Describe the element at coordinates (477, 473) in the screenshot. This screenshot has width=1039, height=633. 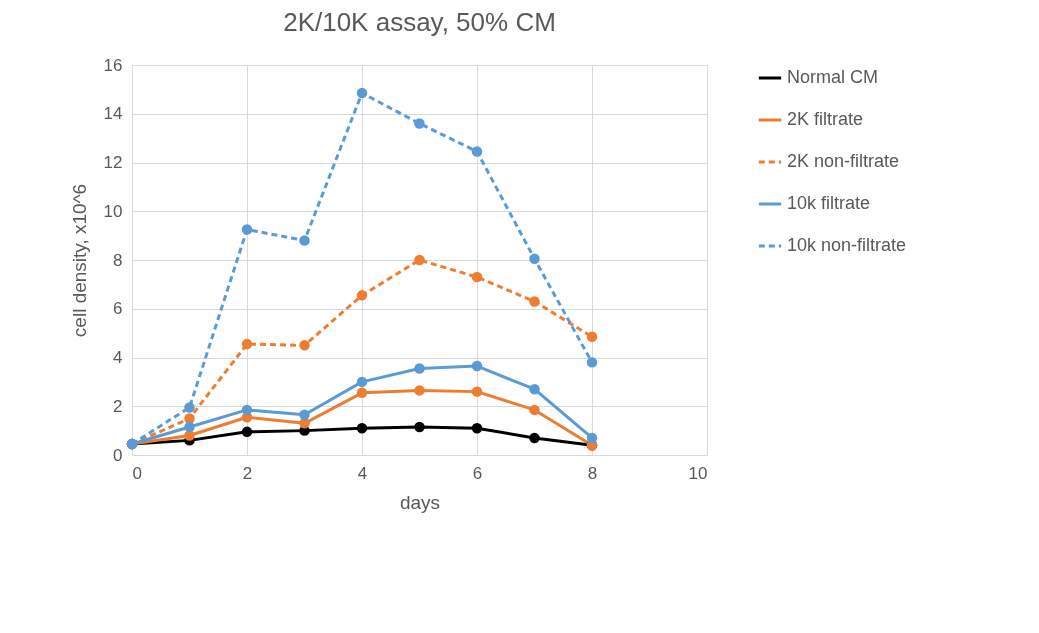
I see `x-tick-label: 6` at that location.